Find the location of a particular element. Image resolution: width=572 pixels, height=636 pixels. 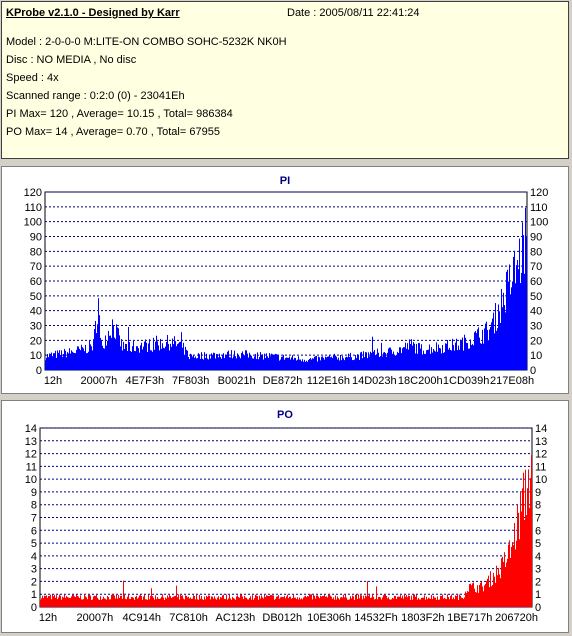

po-xtick: 10E306h is located at coordinates (329, 618).